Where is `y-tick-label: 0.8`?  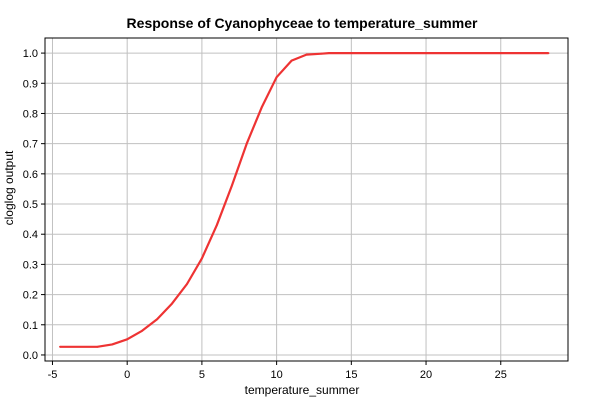 y-tick-label: 0.8 is located at coordinates (30, 114).